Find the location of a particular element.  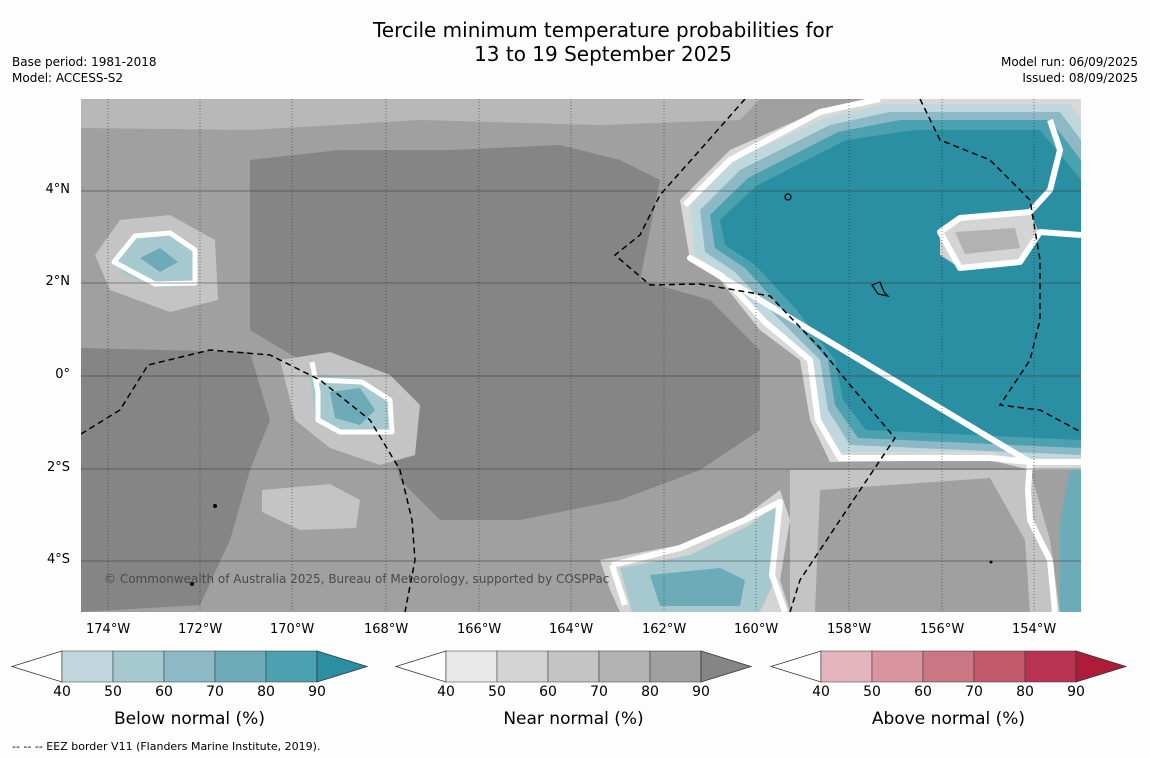

y-tick-label: 2°N is located at coordinates (58, 281).